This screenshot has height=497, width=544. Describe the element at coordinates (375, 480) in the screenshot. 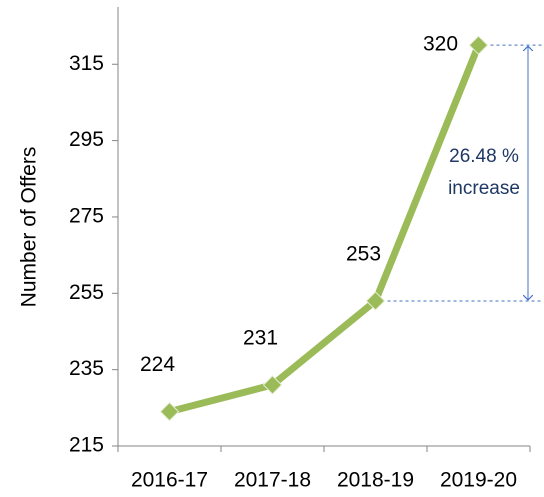

I see `x-tick-label: 2018-19` at that location.